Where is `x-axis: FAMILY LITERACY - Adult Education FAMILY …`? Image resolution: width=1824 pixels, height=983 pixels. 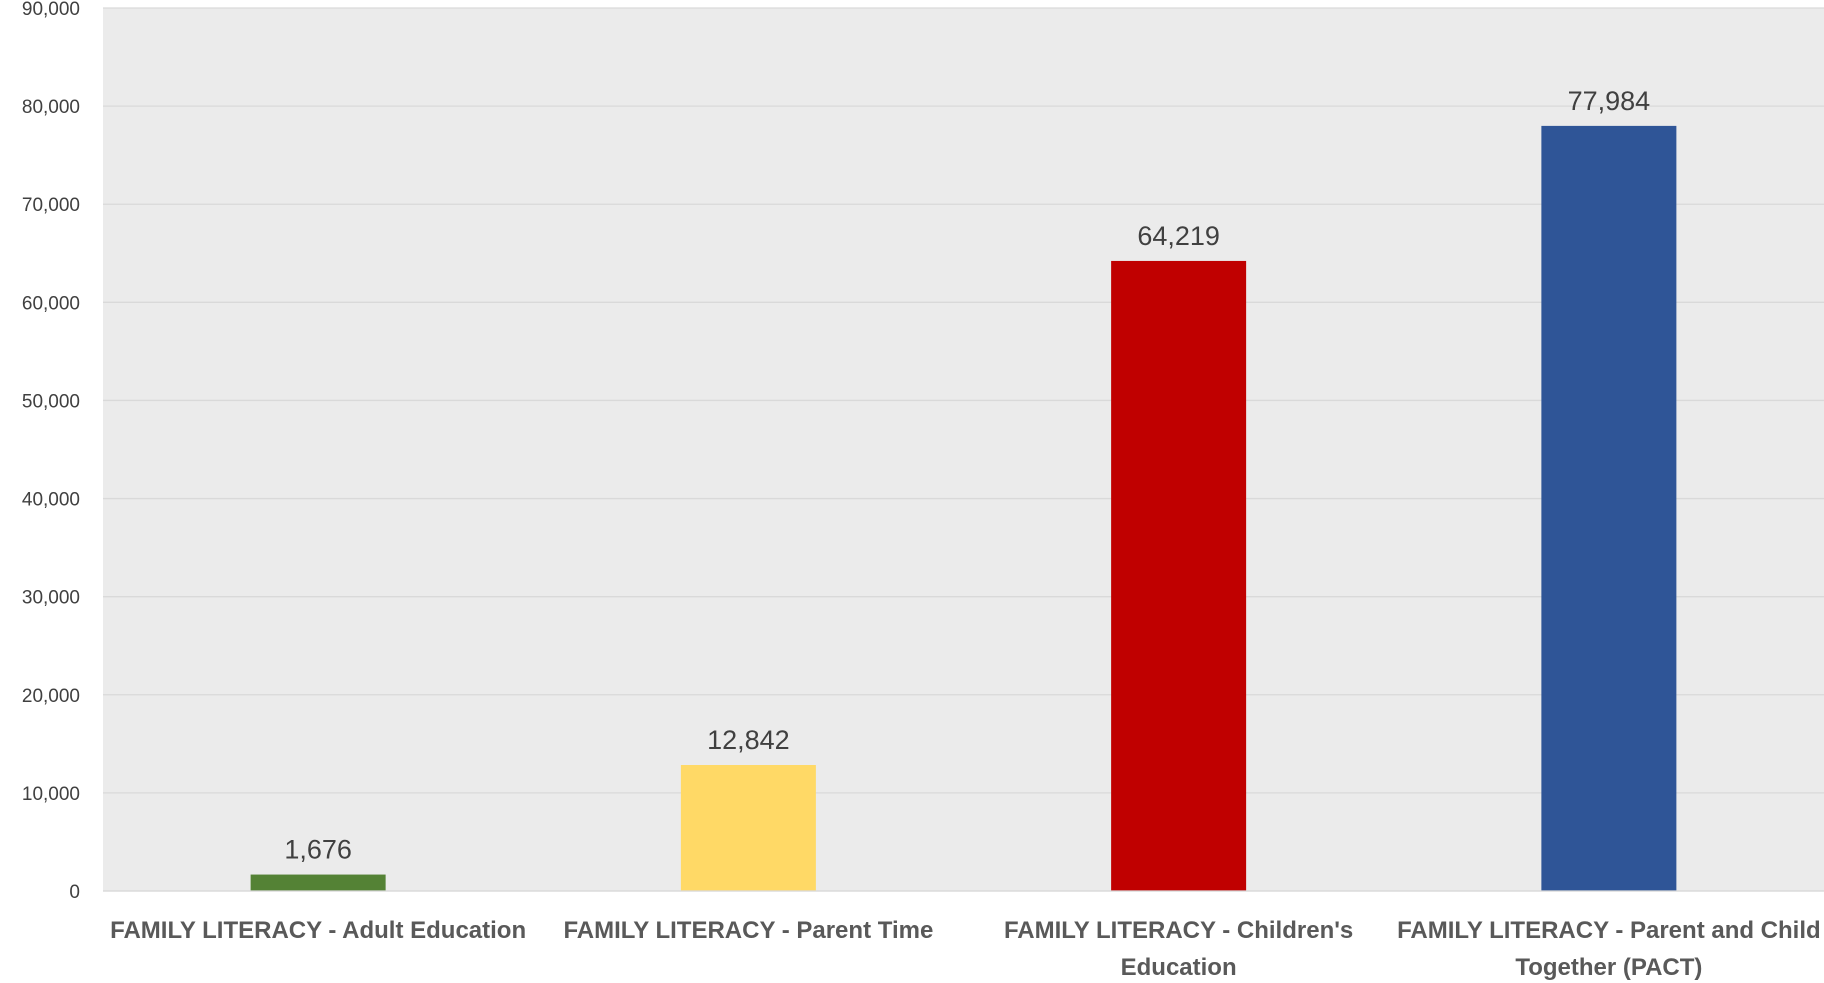 x-axis: FAMILY LITERACY - Adult Education FAMILY … is located at coordinates (963, 936).